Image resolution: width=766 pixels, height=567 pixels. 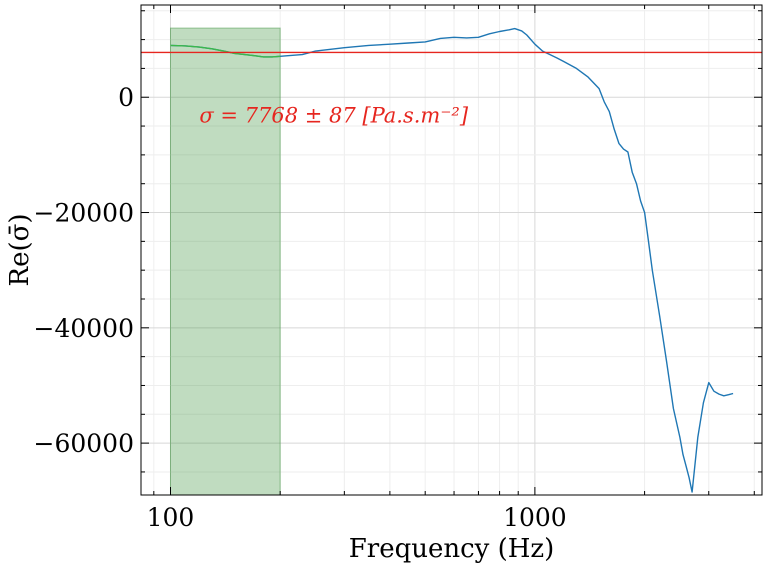 I want to click on shaded-region, so click(x=225, y=261).